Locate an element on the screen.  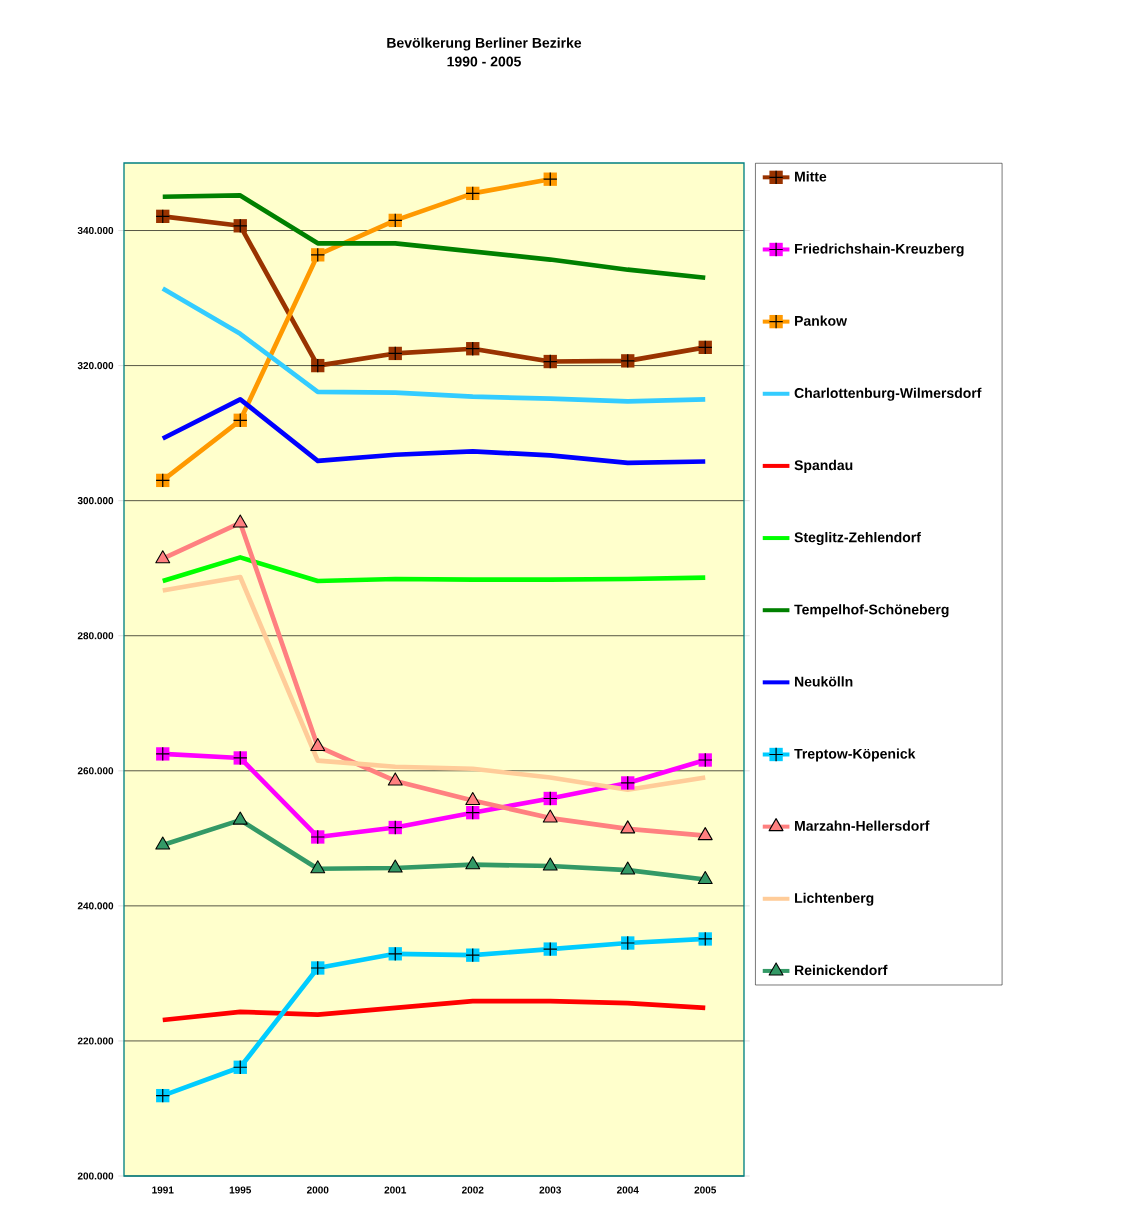
x-tick-label: 1991 is located at coordinates (163, 1190).